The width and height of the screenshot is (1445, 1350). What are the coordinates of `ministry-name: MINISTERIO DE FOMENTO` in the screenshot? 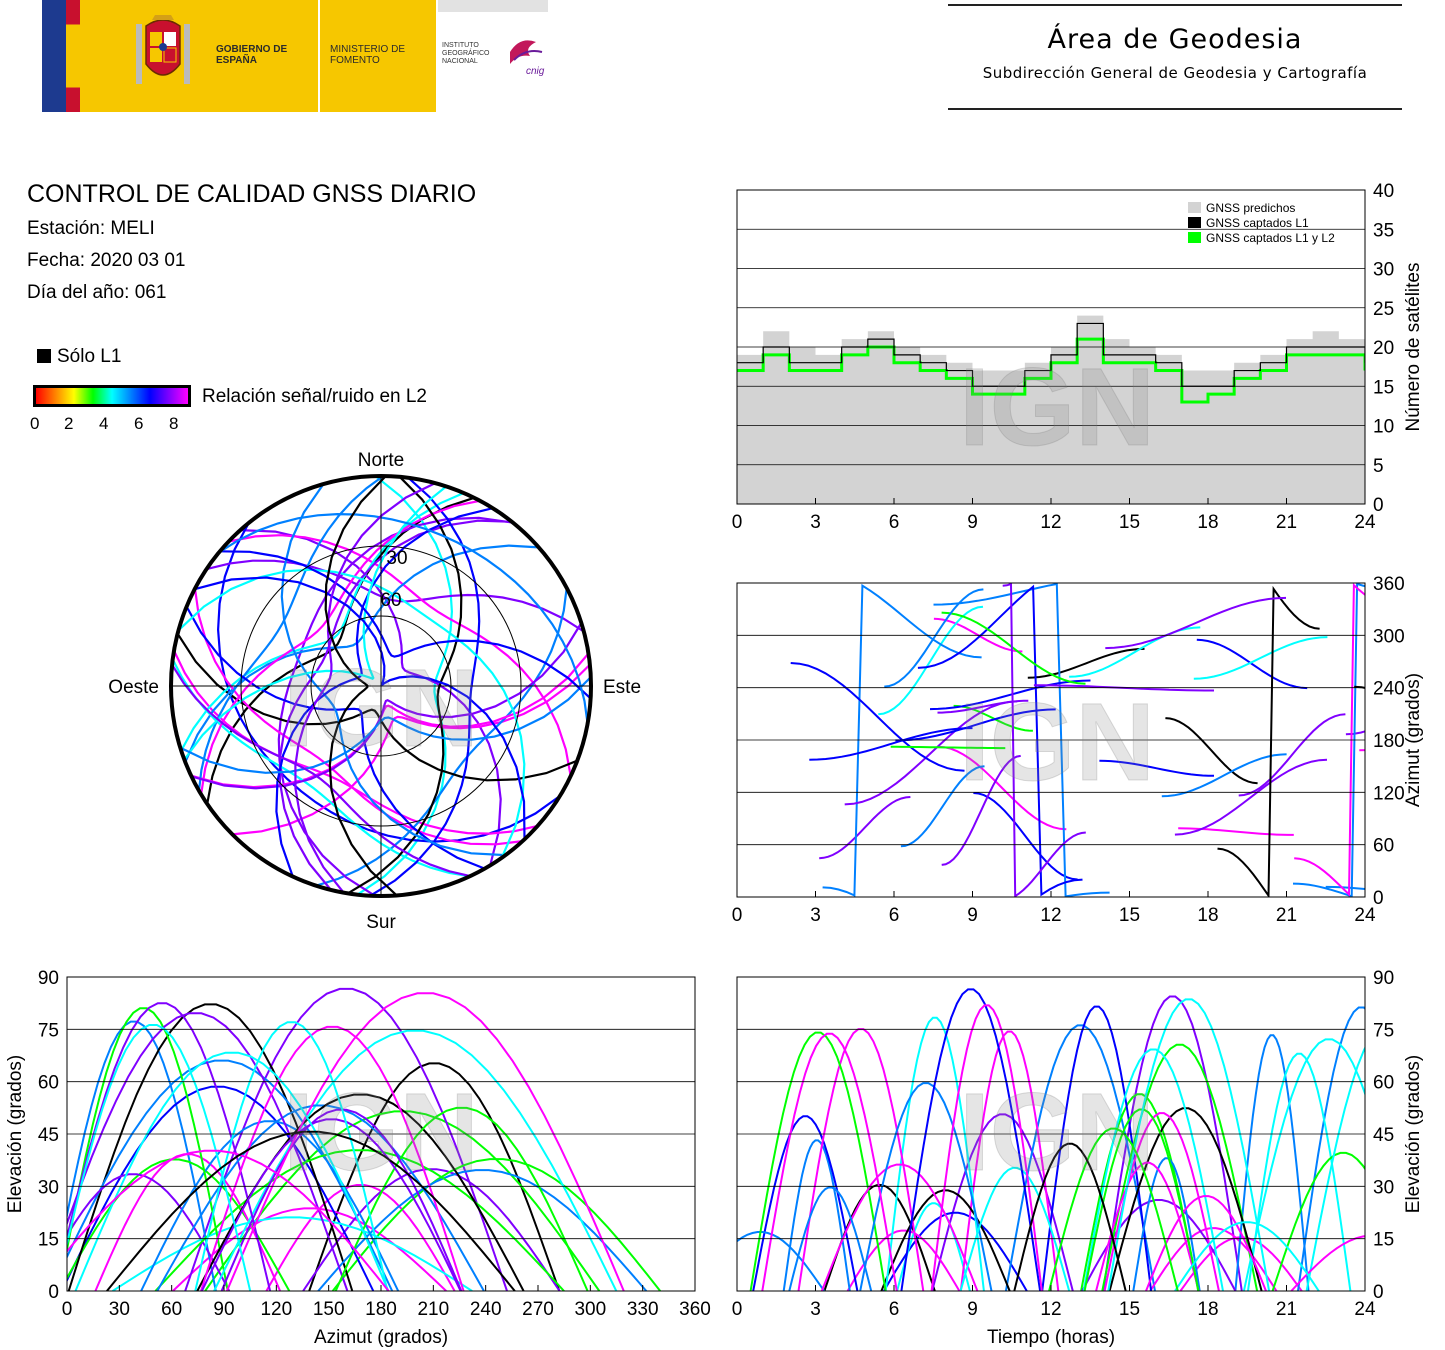 It's located at (368, 55).